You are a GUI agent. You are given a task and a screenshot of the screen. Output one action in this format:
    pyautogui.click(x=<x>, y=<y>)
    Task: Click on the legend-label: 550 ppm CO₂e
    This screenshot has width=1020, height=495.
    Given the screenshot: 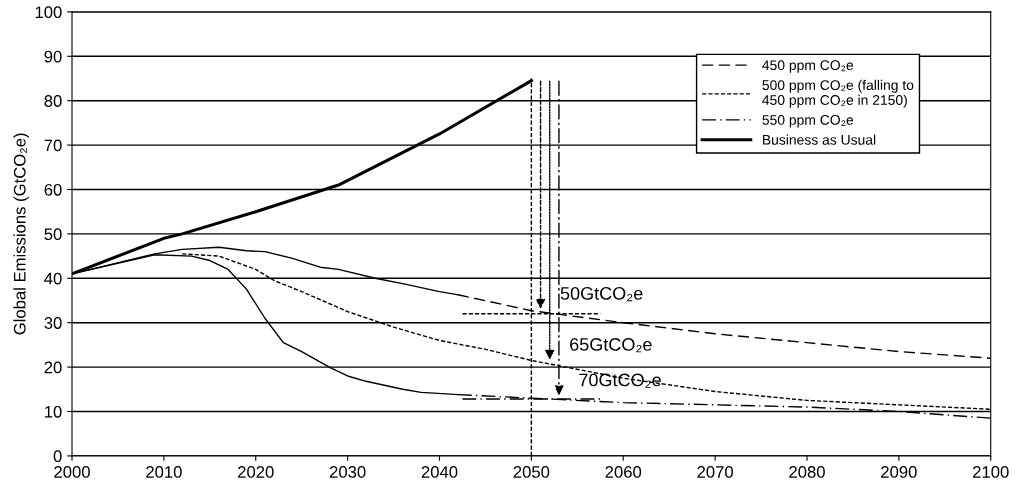 What is the action you would take?
    pyautogui.click(x=808, y=121)
    